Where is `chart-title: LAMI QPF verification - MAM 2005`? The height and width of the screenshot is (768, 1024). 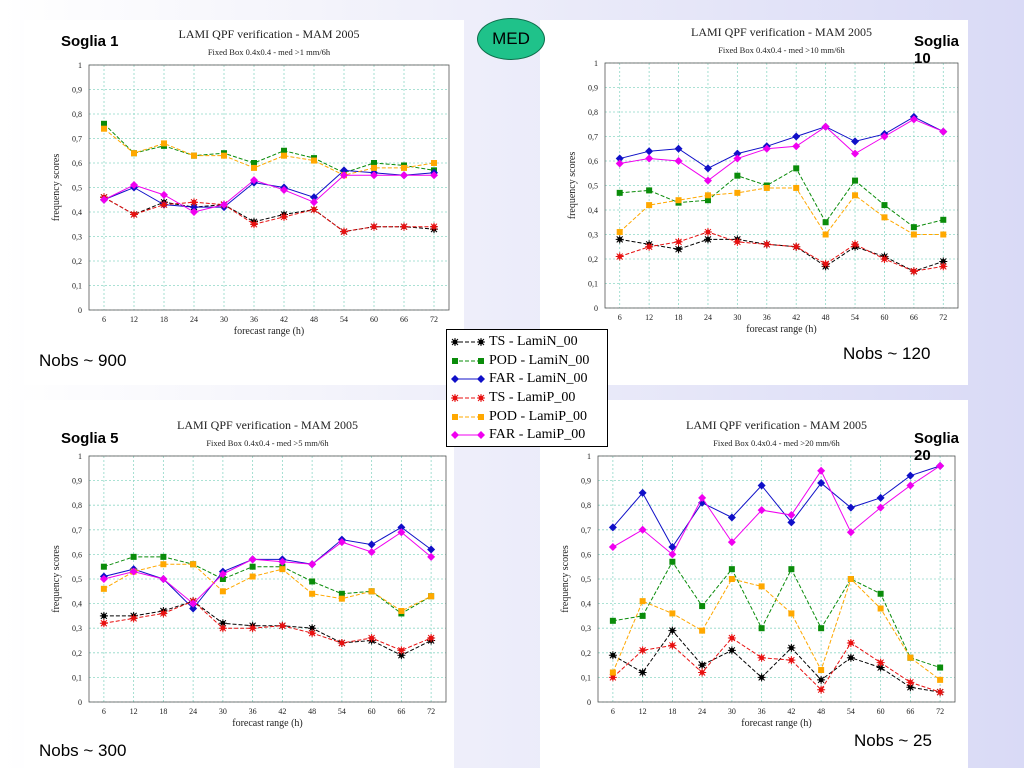
chart-title: LAMI QPF verification - MAM 2005 is located at coordinates (776, 425).